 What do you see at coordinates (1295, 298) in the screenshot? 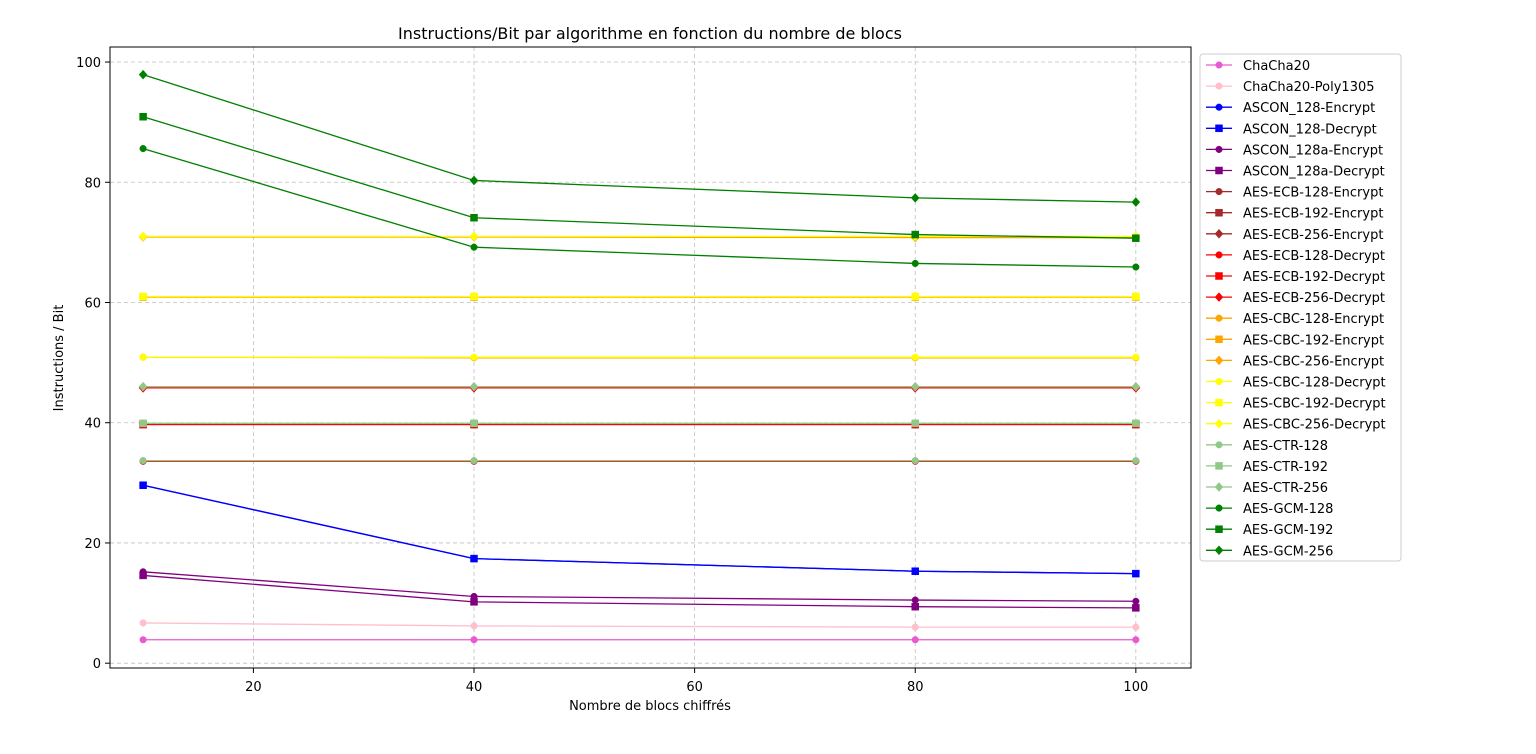
I see `legend-entry: AES-ECB-256-Decrypt` at bounding box center [1295, 298].